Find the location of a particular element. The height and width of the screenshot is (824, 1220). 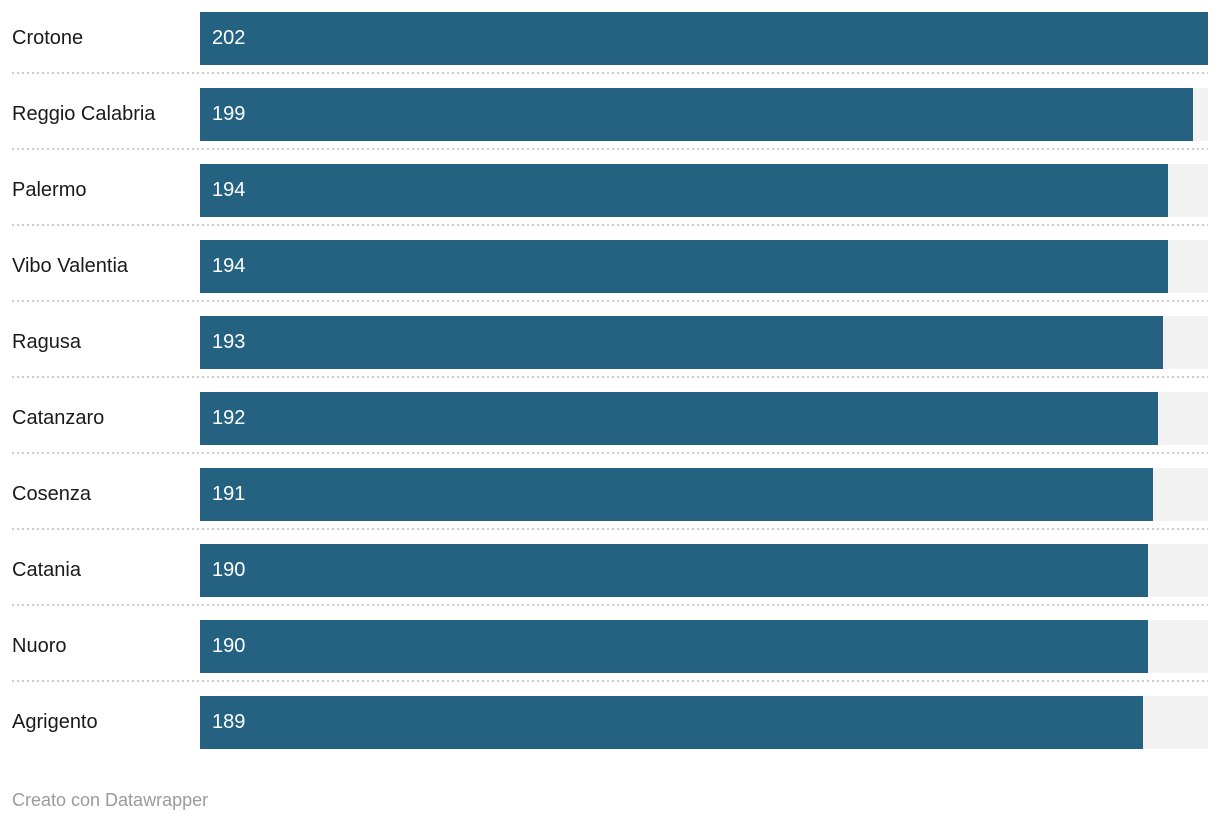

chart-row: Crotone 202 is located at coordinates (610, 38).